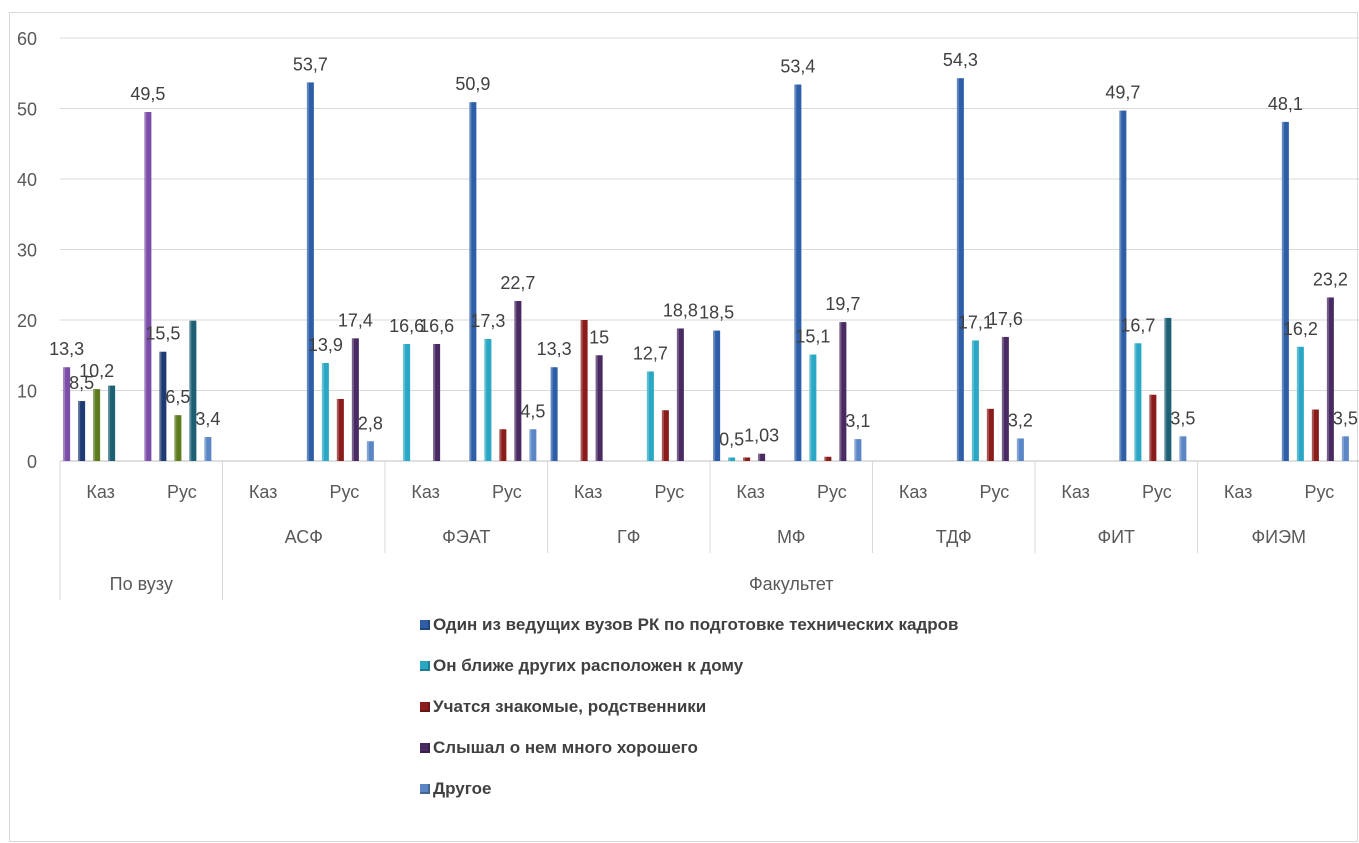 The image size is (1359, 843). What do you see at coordinates (32, 462) in the screenshot?
I see `y-tick-label: 0` at bounding box center [32, 462].